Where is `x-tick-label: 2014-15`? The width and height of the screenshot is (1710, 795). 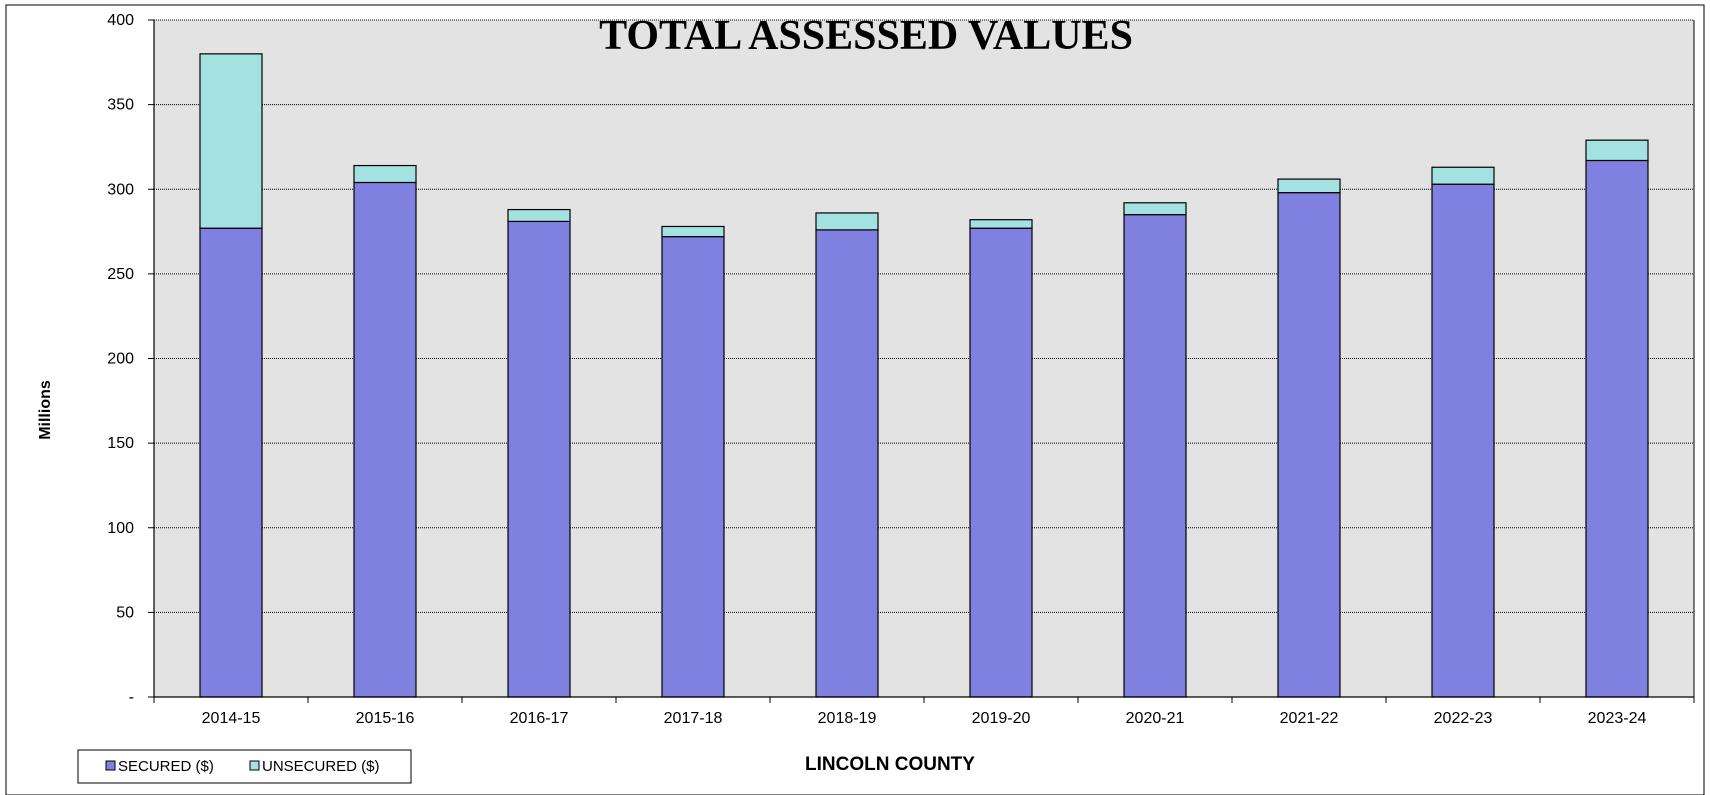
x-tick-label: 2014-15 is located at coordinates (231, 718).